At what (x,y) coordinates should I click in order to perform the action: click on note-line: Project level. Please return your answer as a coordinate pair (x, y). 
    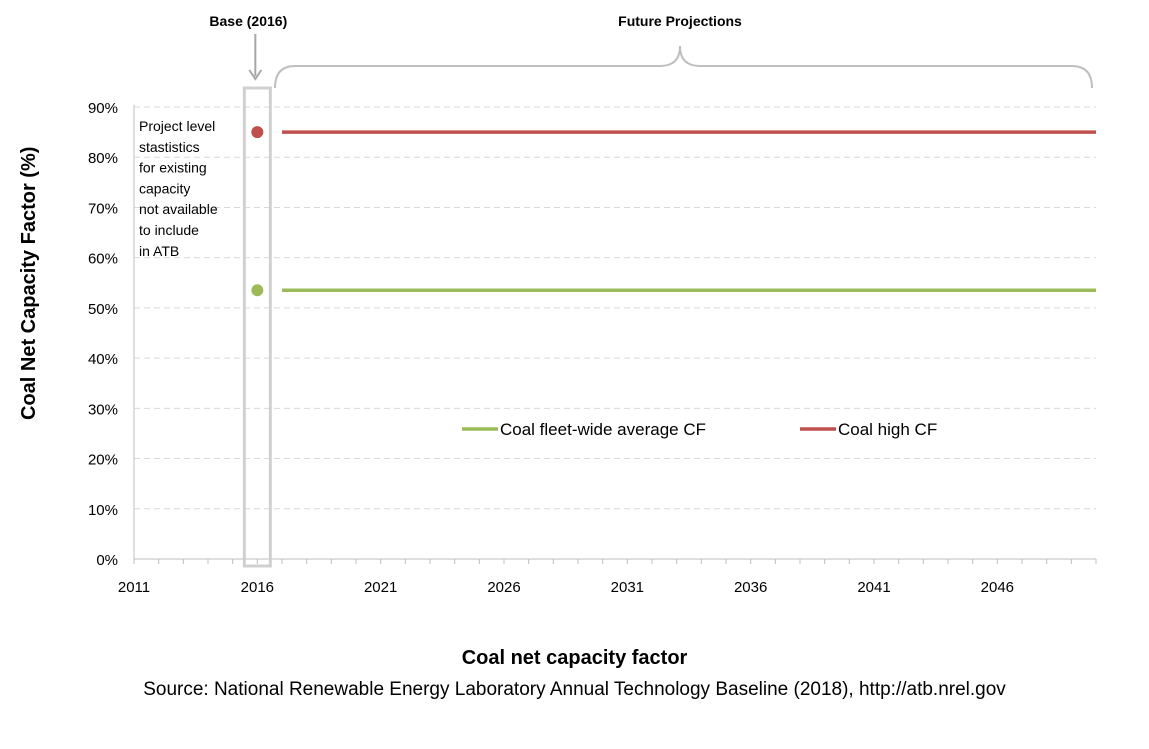
    Looking at the image, I should click on (177, 126).